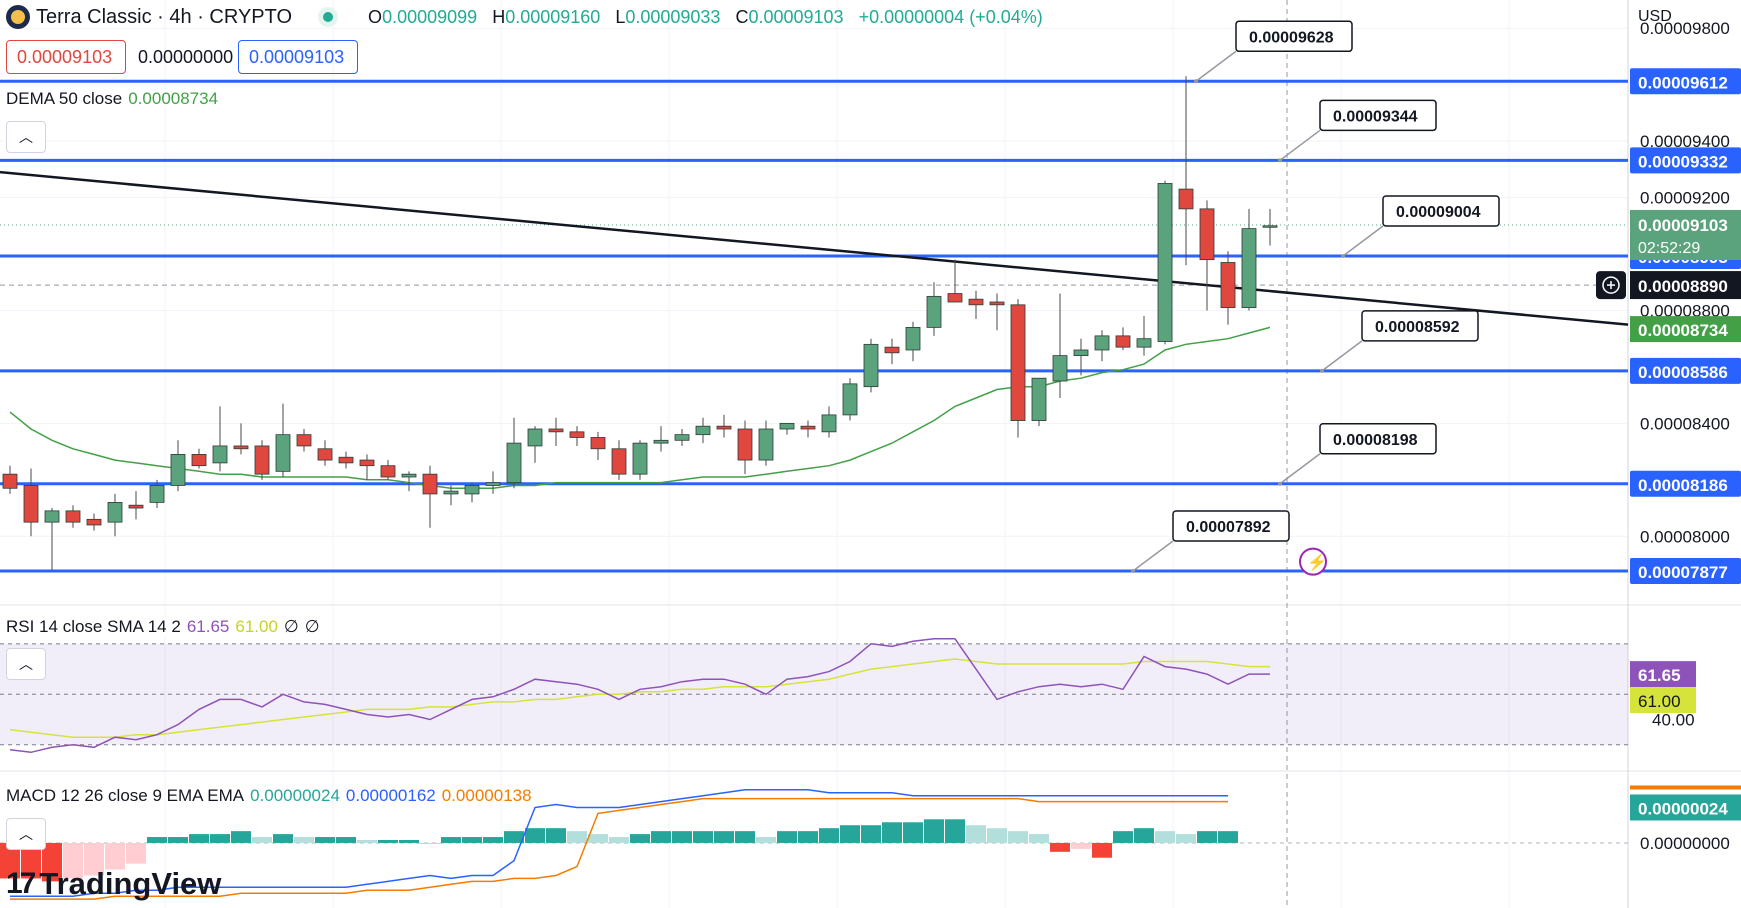 This screenshot has width=1741, height=908. Describe the element at coordinates (1659, 701) in the screenshot. I see `rsi-sma-axis-label: 61.00` at that location.